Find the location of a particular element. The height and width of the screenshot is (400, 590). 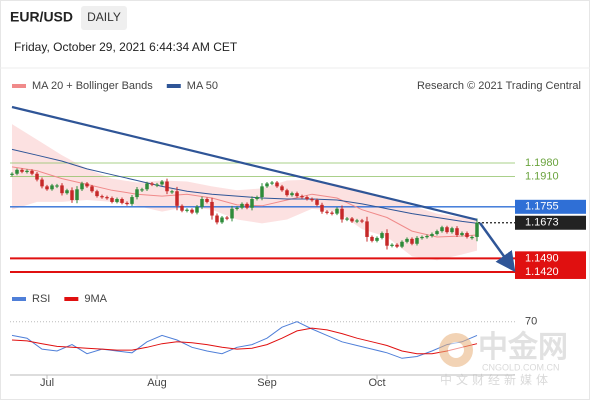

level-label: 1.1755 is located at coordinates (542, 207).